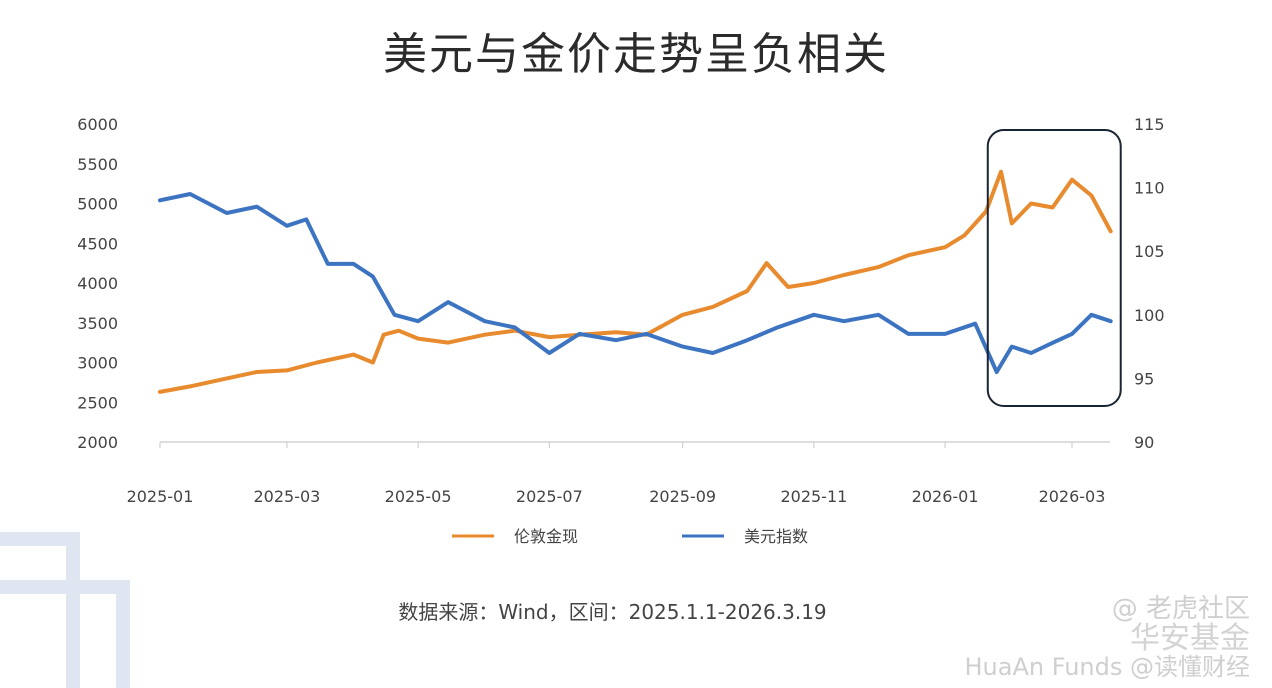 This screenshot has width=1272, height=688. Describe the element at coordinates (1149, 124) in the screenshot. I see `y-right-tick-label: 115` at that location.